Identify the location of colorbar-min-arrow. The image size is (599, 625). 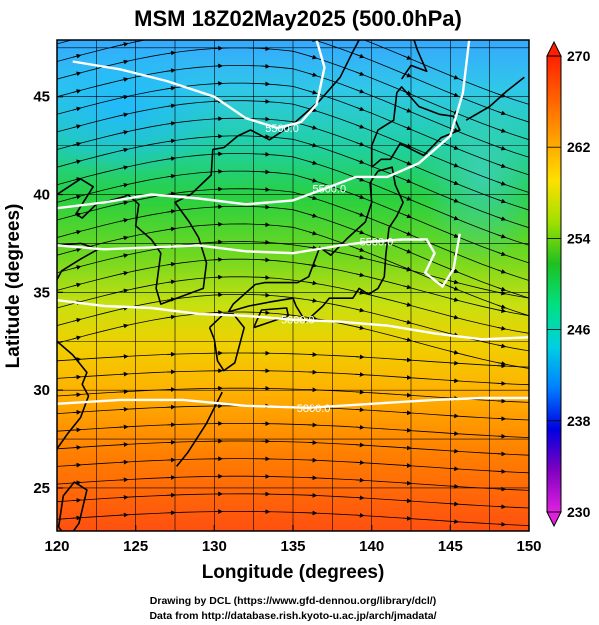
(554, 519).